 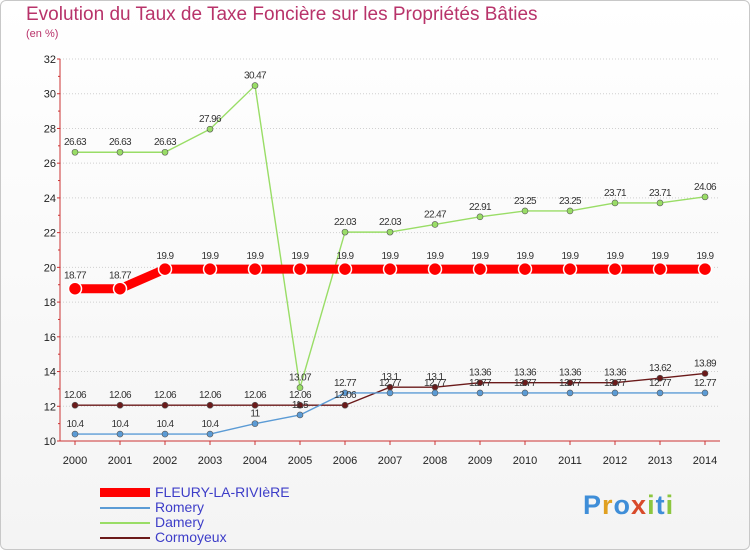 I want to click on x-tick-label: 2014, so click(x=705, y=461).